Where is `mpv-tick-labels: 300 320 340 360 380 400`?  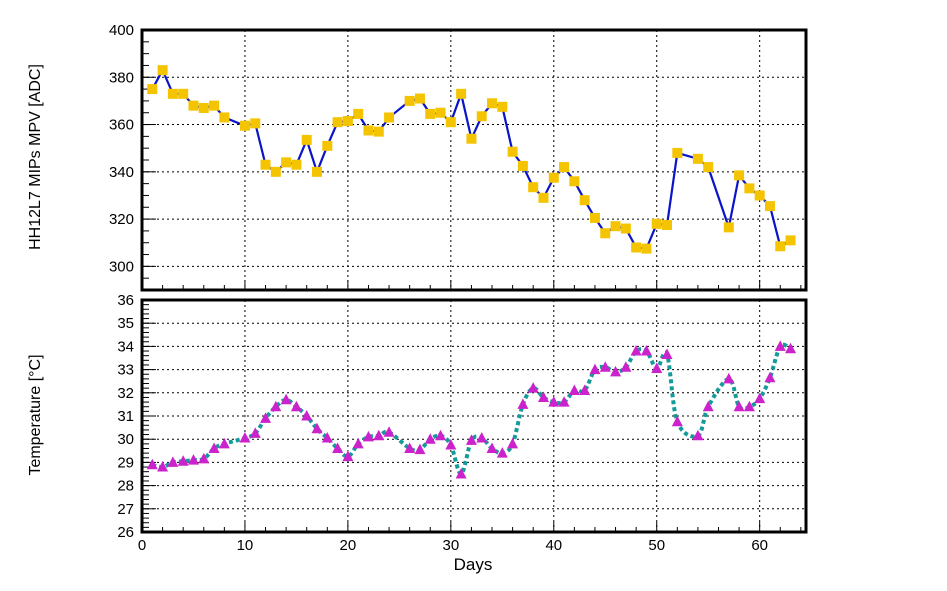 mpv-tick-labels: 300 320 340 360 380 400 is located at coordinates (121, 148).